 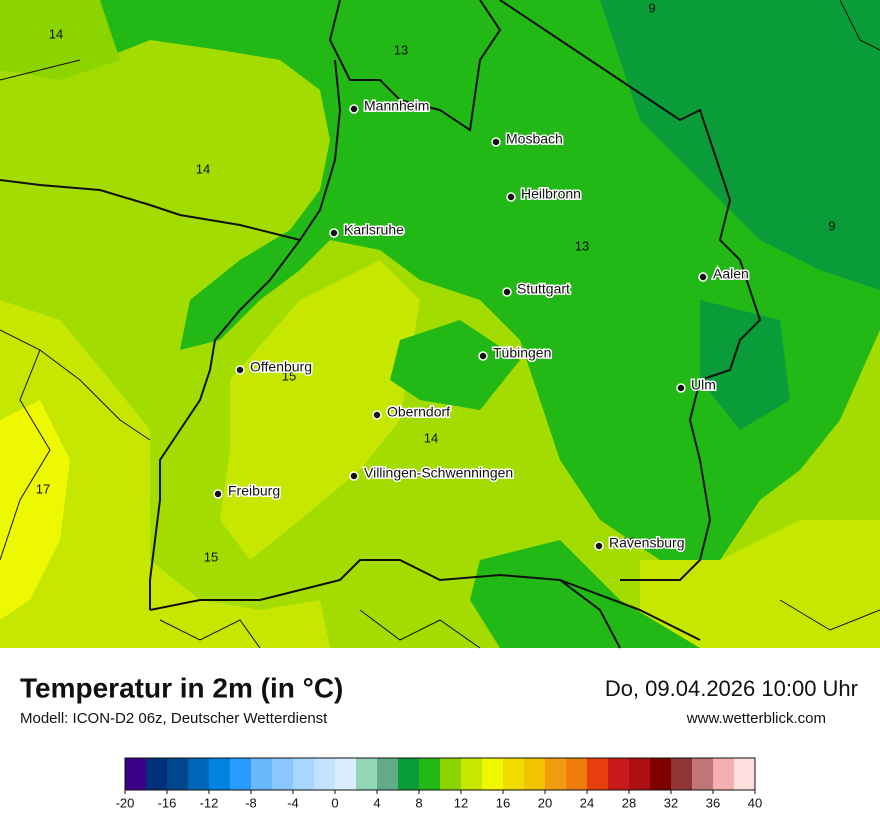 I want to click on colorbar-tick-label: -16, so click(x=167, y=802).